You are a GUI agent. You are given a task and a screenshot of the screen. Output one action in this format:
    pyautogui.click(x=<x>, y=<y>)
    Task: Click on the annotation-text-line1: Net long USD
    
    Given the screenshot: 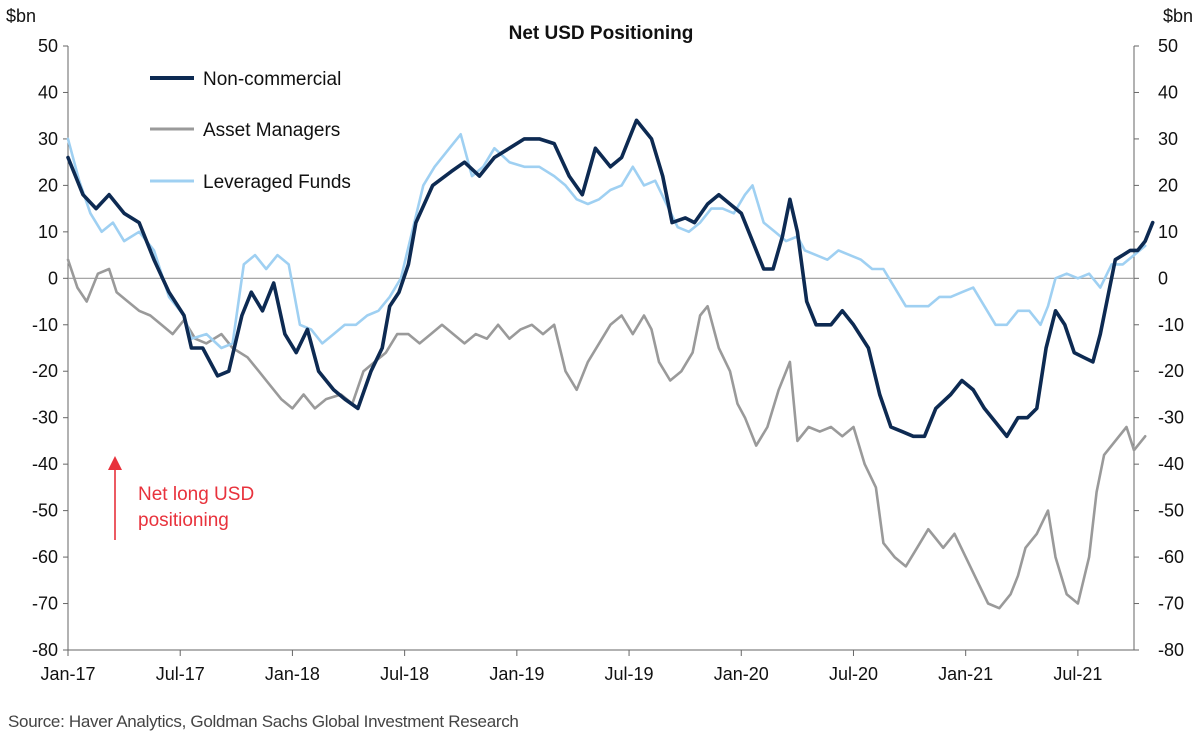 What is the action you would take?
    pyautogui.click(x=196, y=494)
    